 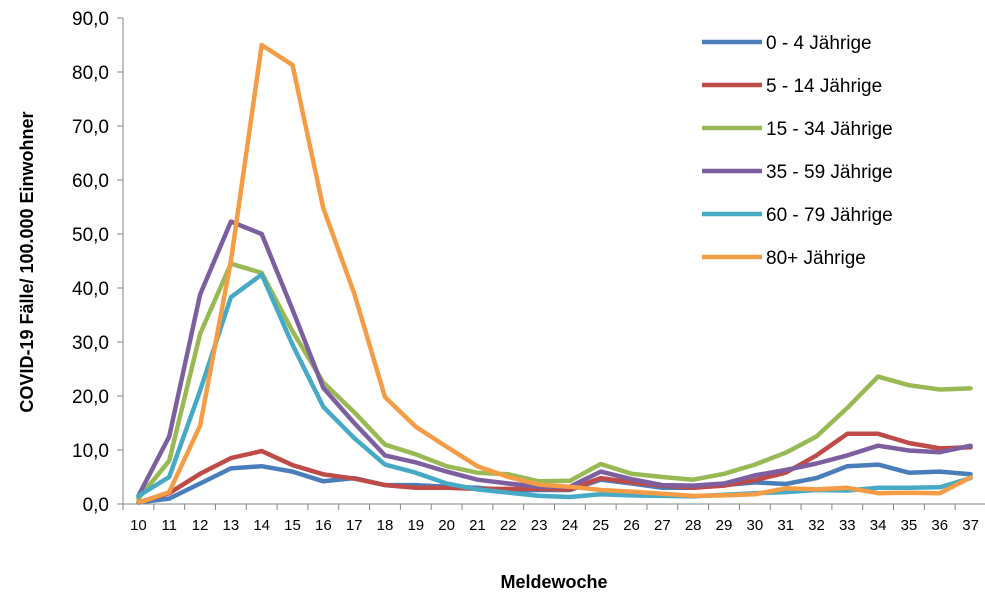 What do you see at coordinates (292, 525) in the screenshot?
I see `x-tick-label: 15` at bounding box center [292, 525].